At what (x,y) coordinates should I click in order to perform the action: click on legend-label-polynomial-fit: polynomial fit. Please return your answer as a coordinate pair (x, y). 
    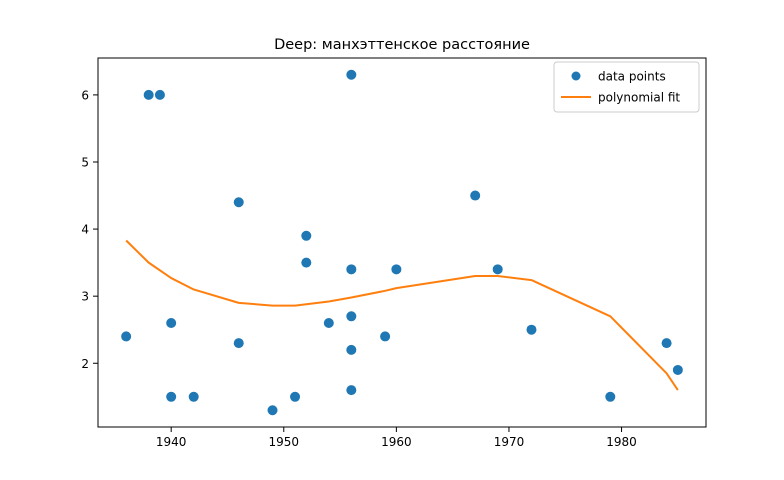
    Looking at the image, I should click on (639, 98).